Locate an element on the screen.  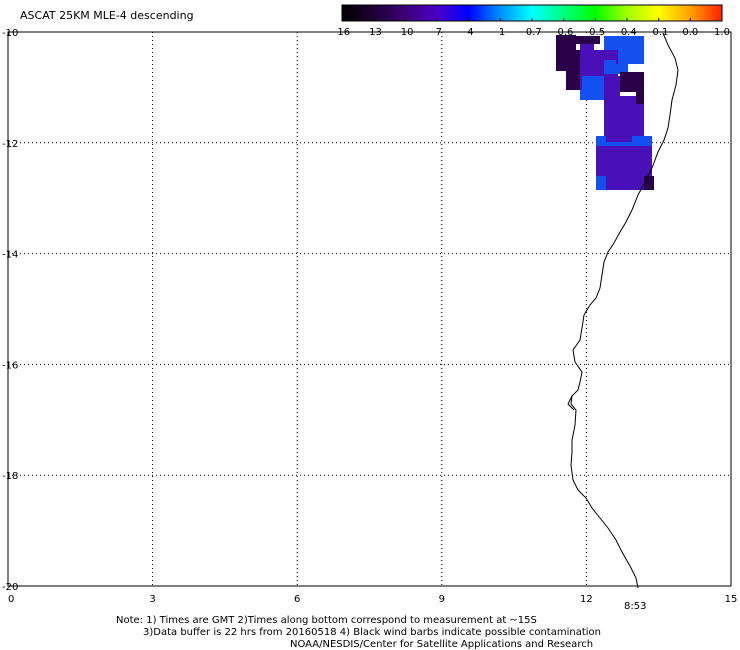
wind-data-cells is located at coordinates (605, 112).